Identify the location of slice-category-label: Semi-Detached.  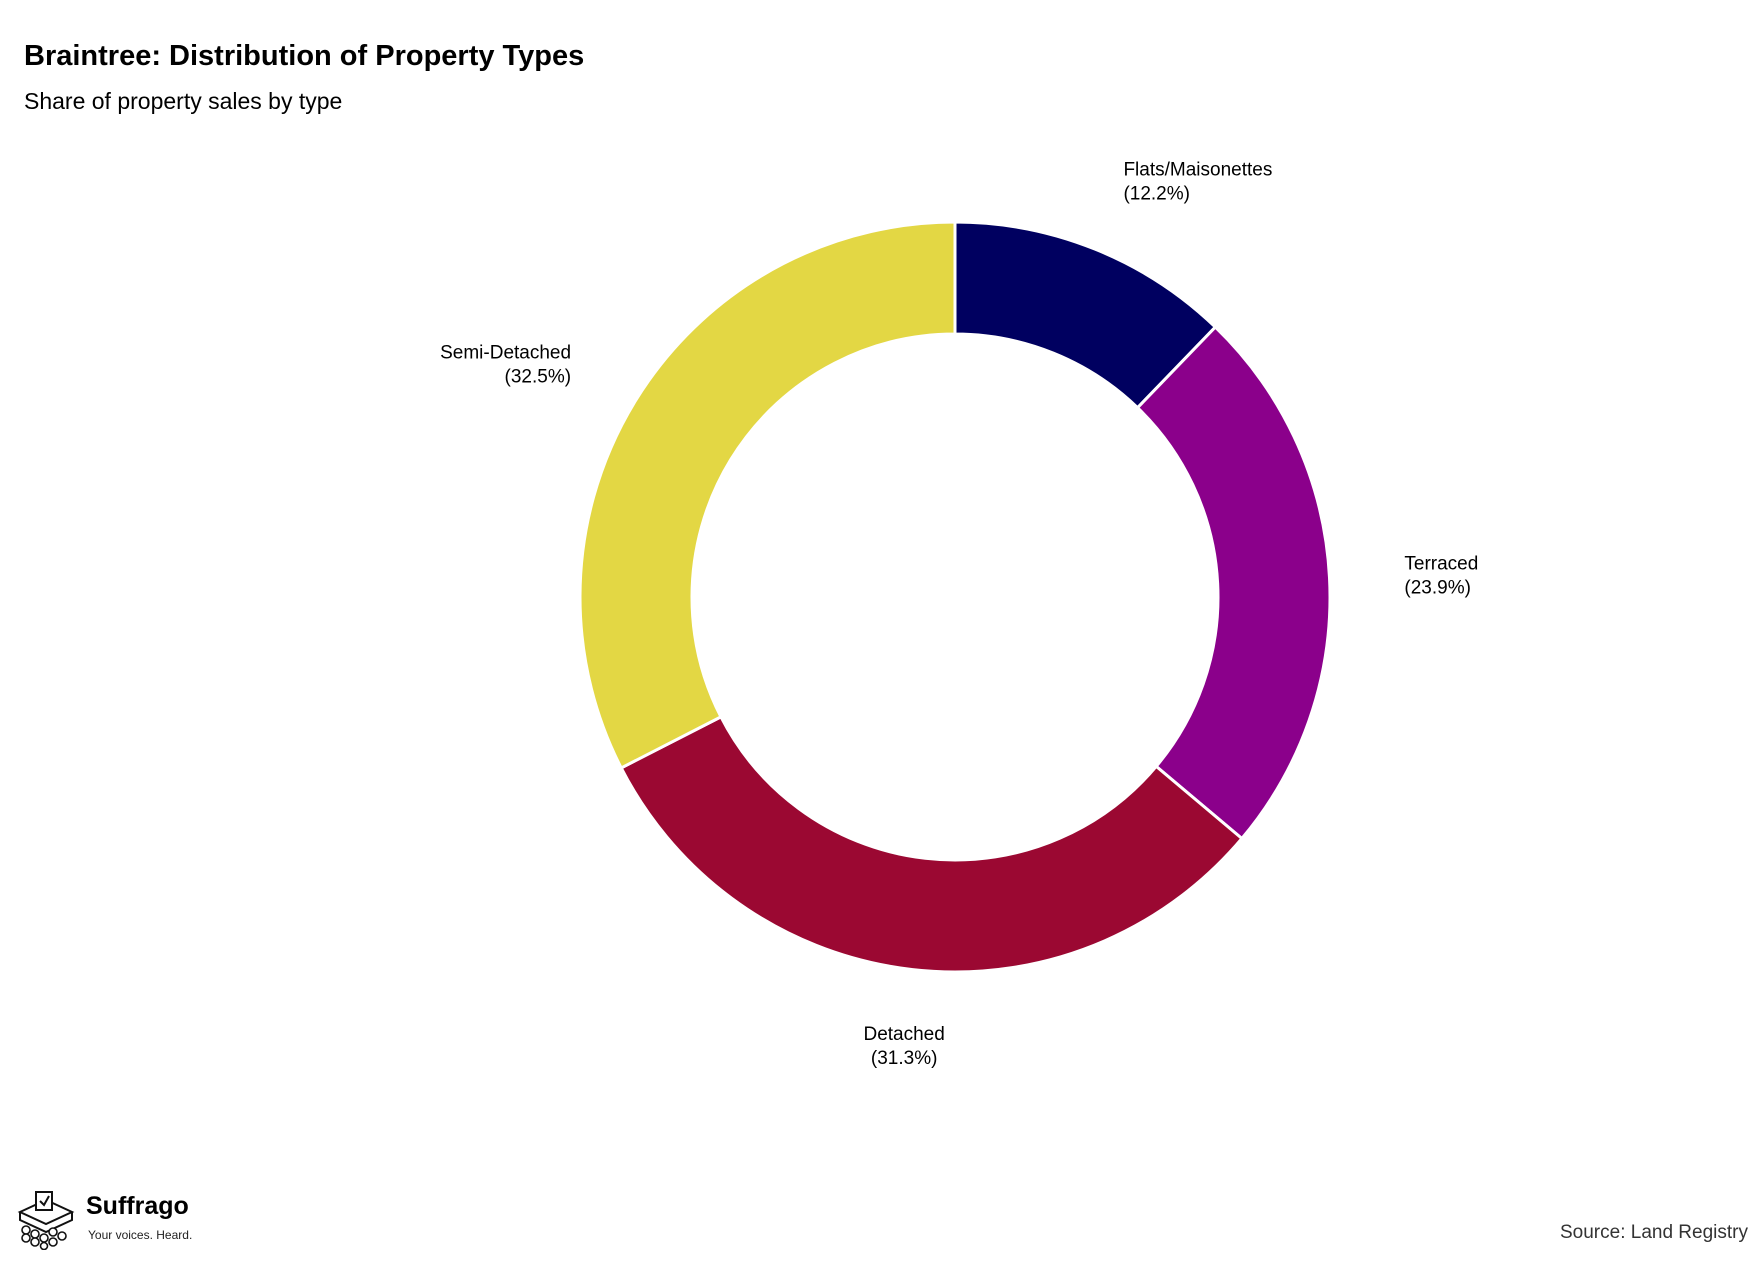
(505, 352).